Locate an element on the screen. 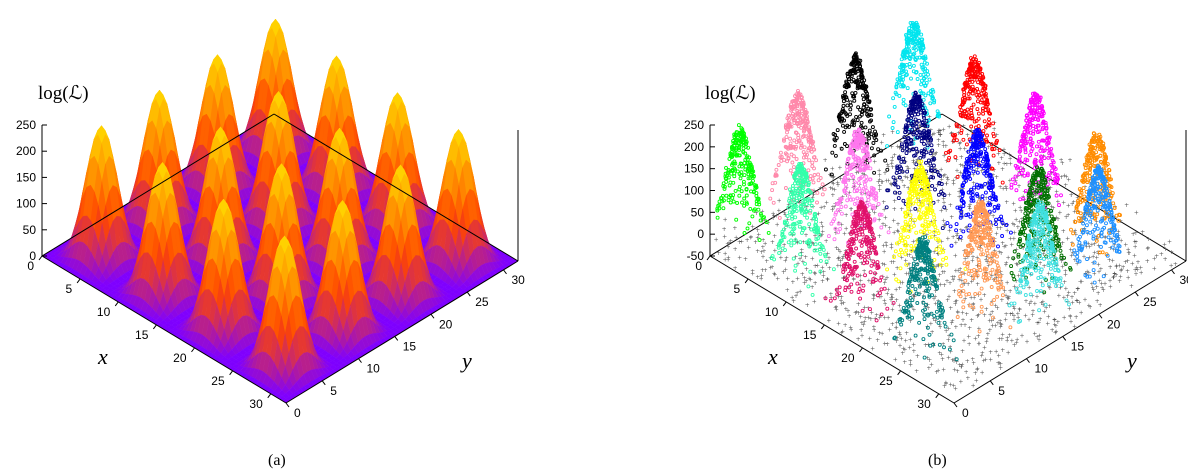 This screenshot has width=1188, height=471. y-tick-label: 20 is located at coordinates (446, 324).